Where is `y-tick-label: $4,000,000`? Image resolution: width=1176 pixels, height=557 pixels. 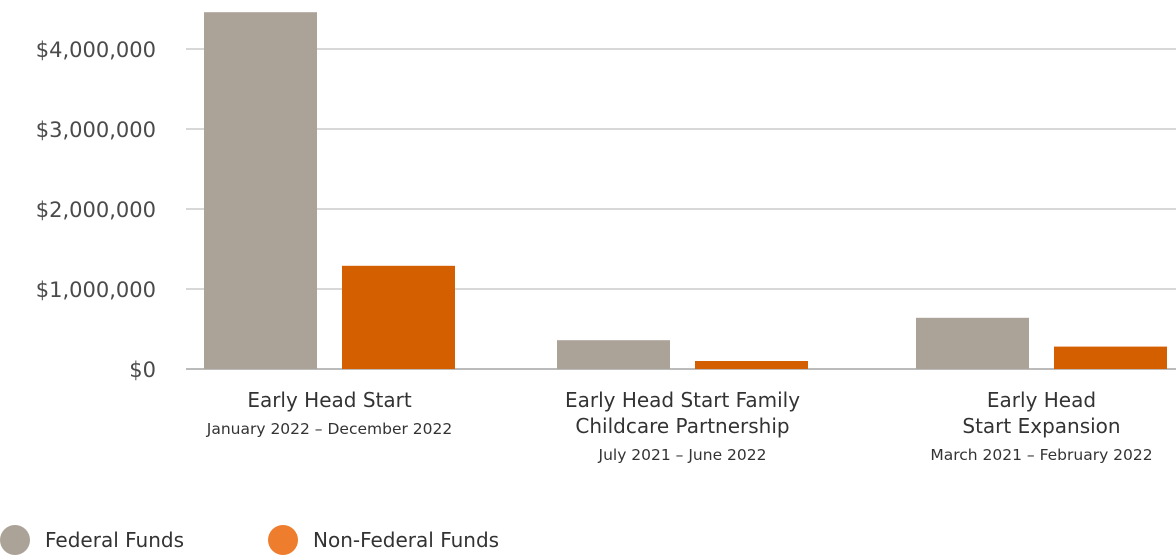 y-tick-label: $4,000,000 is located at coordinates (96, 50).